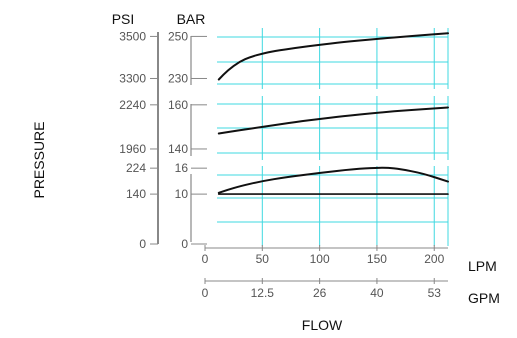 The height and width of the screenshot is (338, 517). I want to click on gpm-tick-label: 26, so click(320, 293).